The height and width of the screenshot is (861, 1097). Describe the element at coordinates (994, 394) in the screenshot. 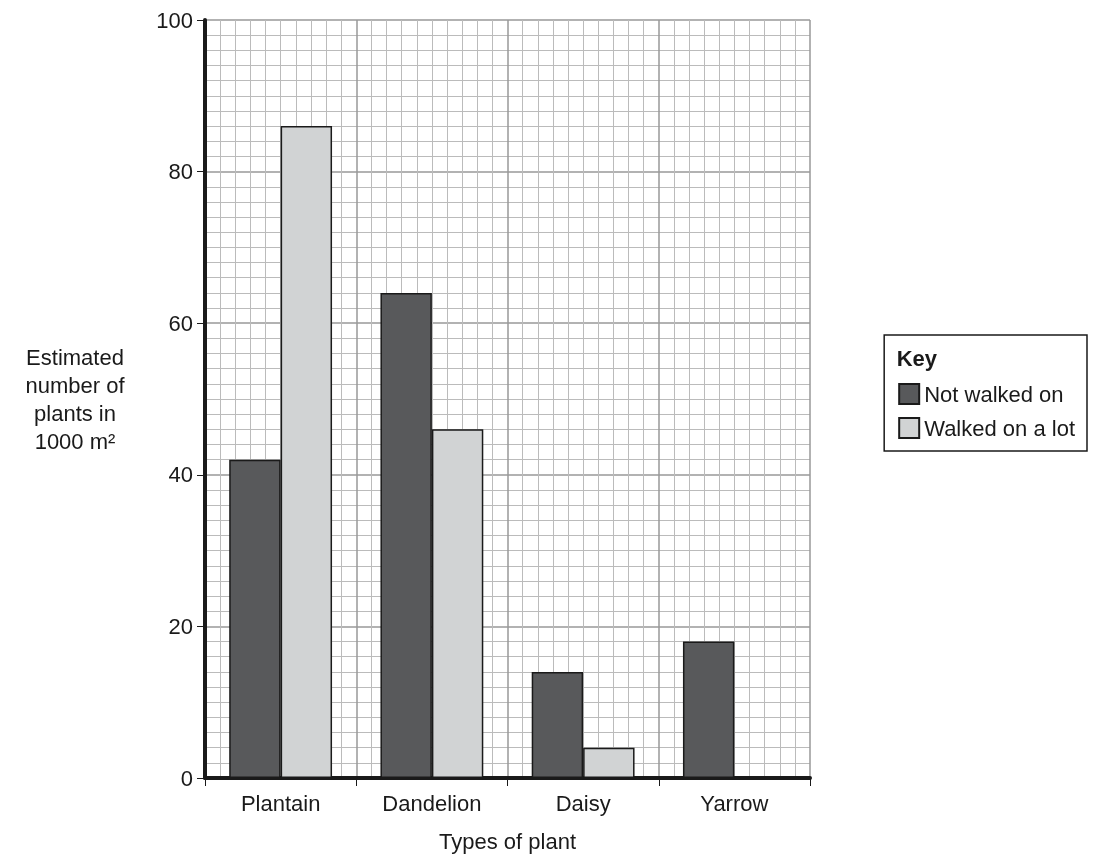

I see `legend-label: Not walked on` at that location.